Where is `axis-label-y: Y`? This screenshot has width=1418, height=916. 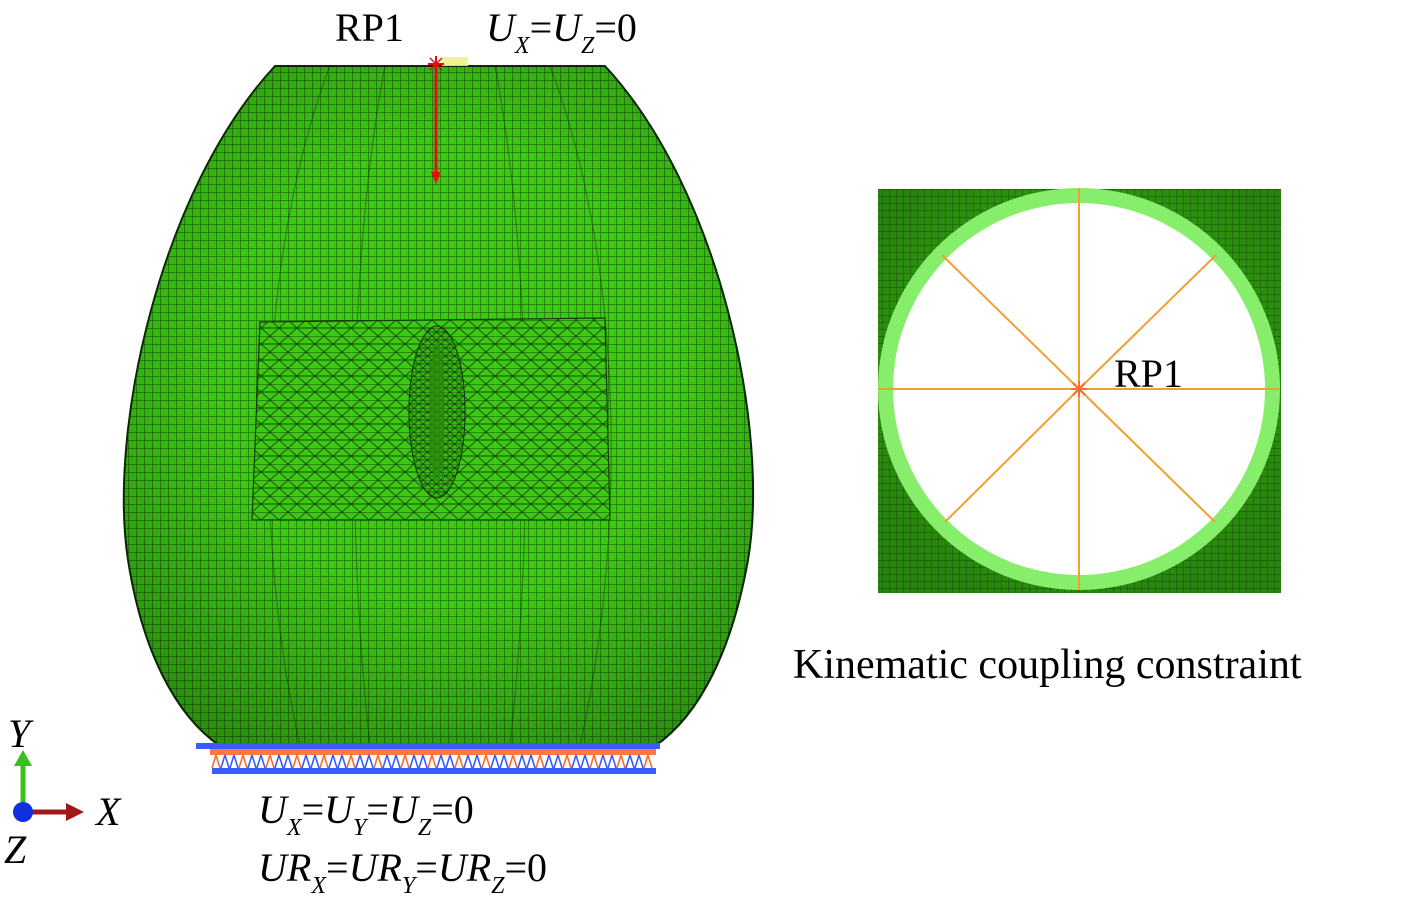 axis-label-y: Y is located at coordinates (19, 733).